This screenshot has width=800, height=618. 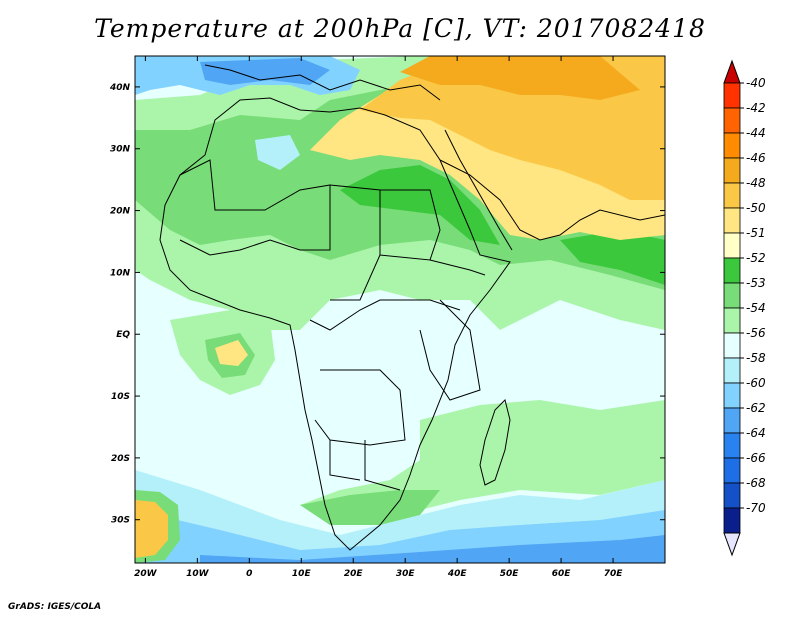 I want to click on colorbar-label: -62, so click(x=756, y=408).